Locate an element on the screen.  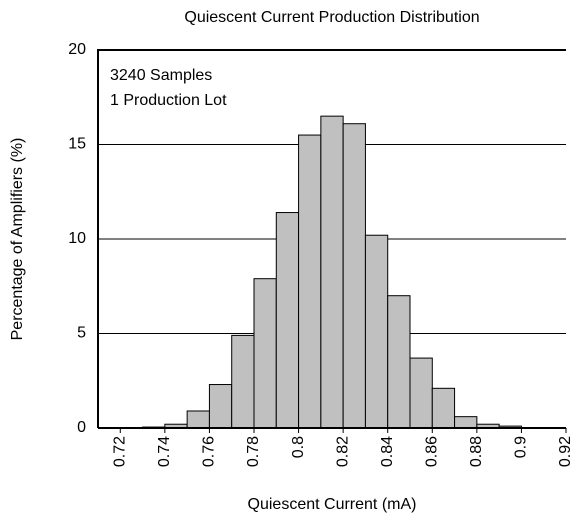
x-tick-label: 0.78 is located at coordinates (253, 451).